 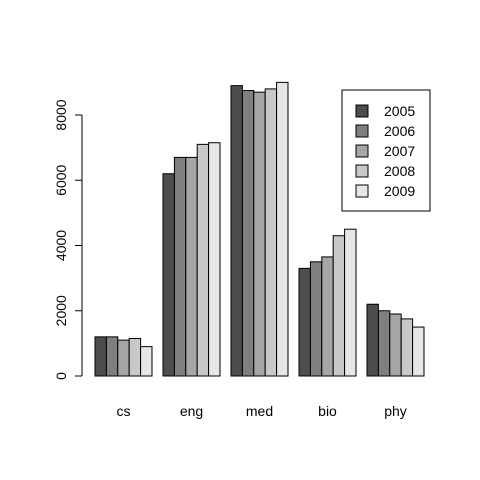 I want to click on category-label-phy: phy, so click(x=395, y=411).